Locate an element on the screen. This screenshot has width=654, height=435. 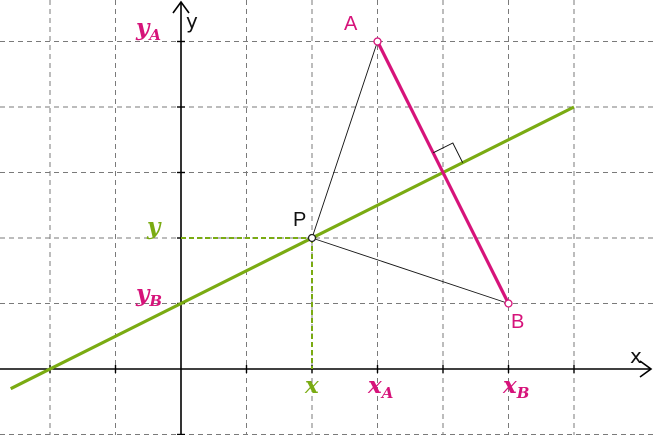
point-b-label: B is located at coordinates (517, 322).